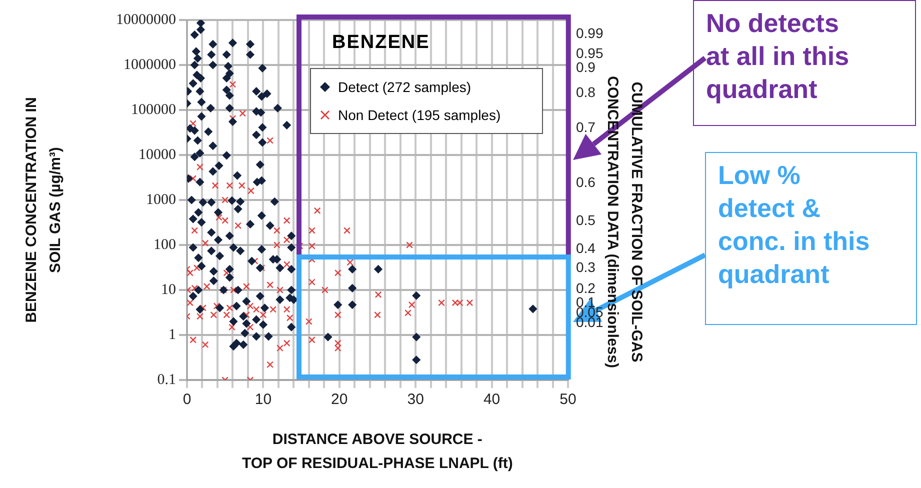 The height and width of the screenshot is (488, 921). Describe the element at coordinates (586, 267) in the screenshot. I see `text: 0.3` at that location.